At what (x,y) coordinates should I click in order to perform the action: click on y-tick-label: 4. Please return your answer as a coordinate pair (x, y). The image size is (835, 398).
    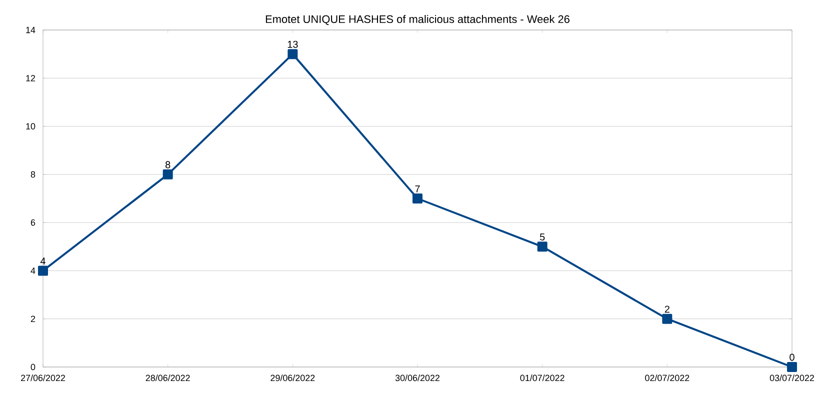
    Looking at the image, I should click on (33, 271).